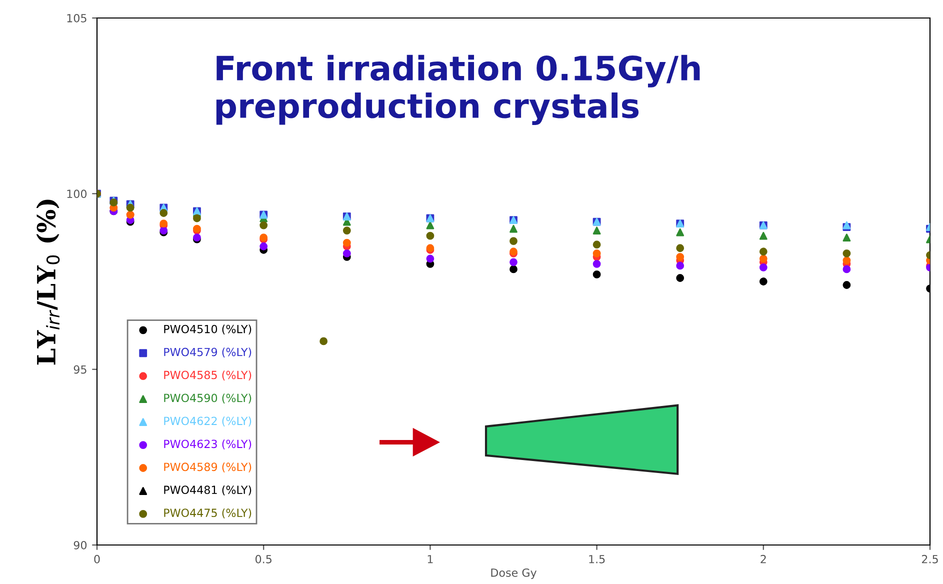 The height and width of the screenshot is (584, 943). Describe the element at coordinates (514, 574) in the screenshot. I see `x-axis-title: Dose Gy` at that location.